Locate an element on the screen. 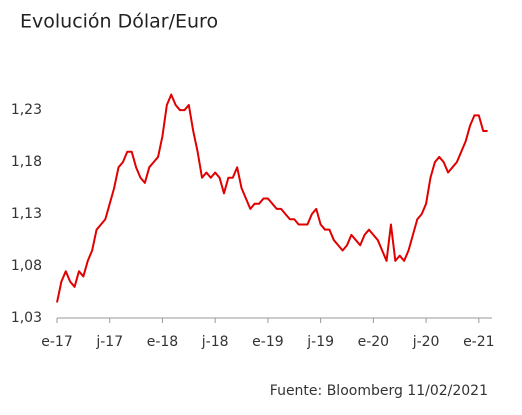 This screenshot has height=415, width=522. chart-title: Evolución Dólar/Euro is located at coordinates (119, 22).